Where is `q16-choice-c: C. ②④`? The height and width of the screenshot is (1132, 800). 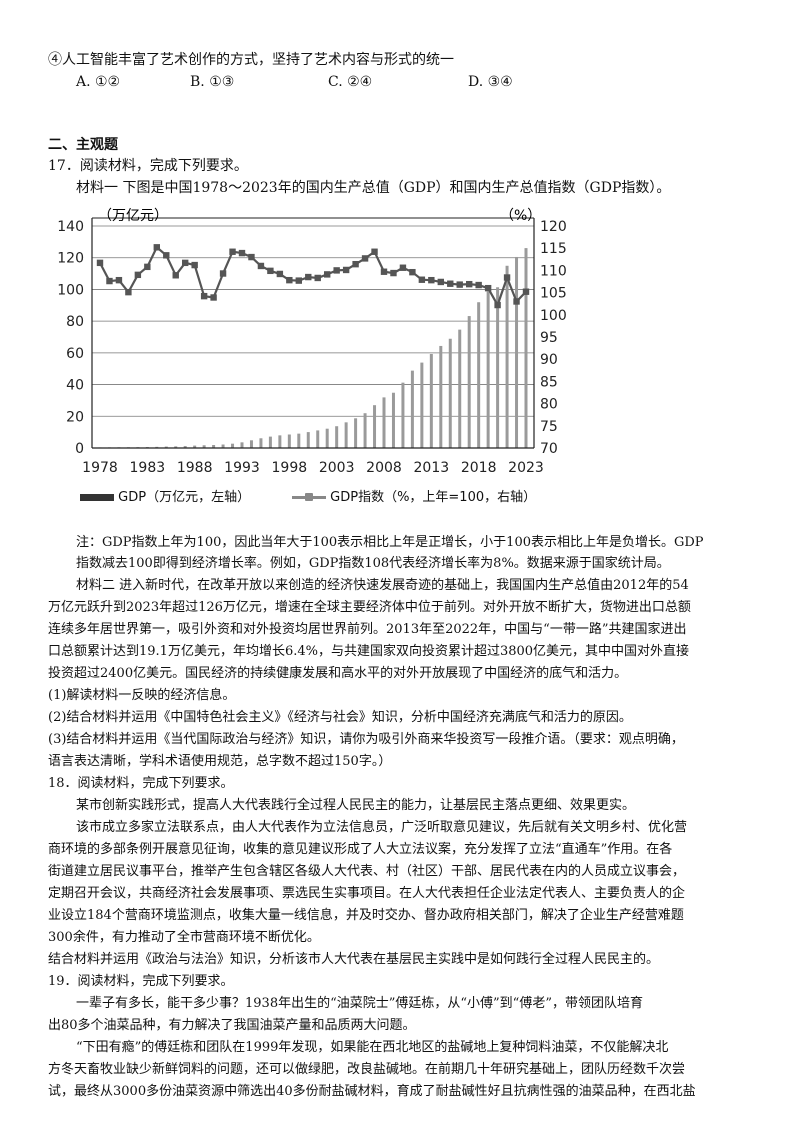
q16-choice-c: C. ②④ is located at coordinates (350, 82).